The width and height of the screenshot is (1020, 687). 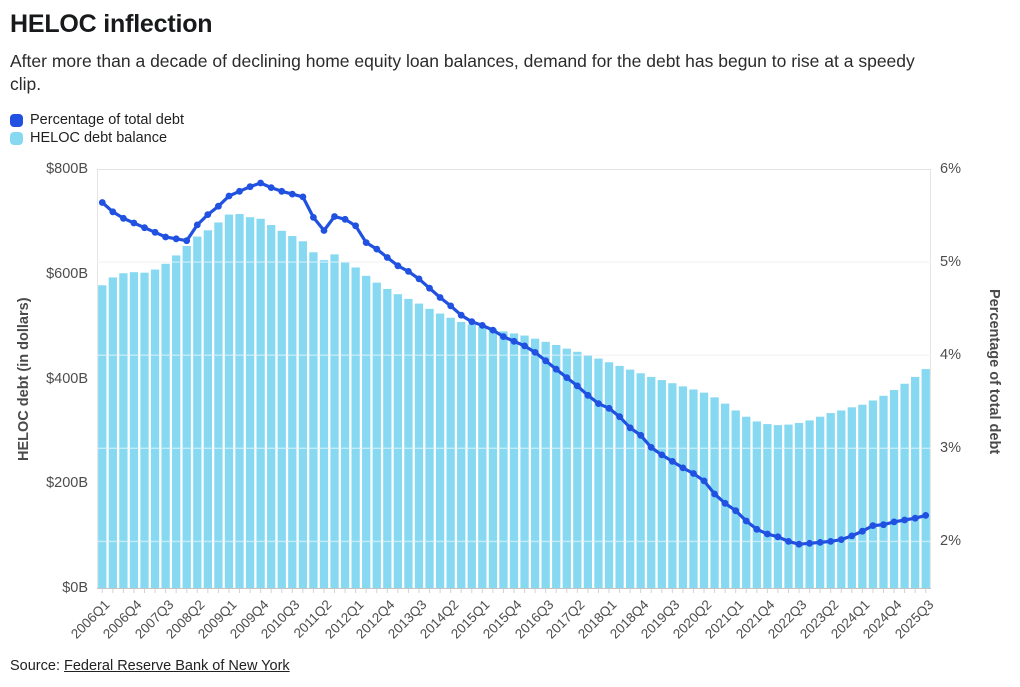 I want to click on bar-2006Q4, so click(x=134, y=430).